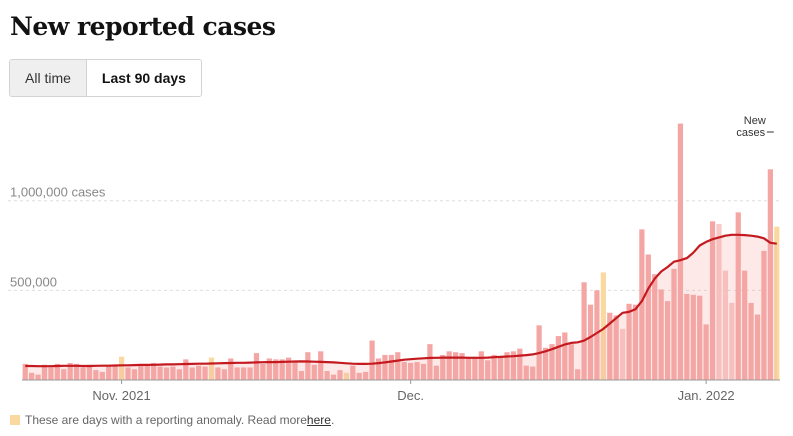 The height and width of the screenshot is (436, 793). Describe the element at coordinates (143, 26) in the screenshot. I see `page-title: New reported cases` at that location.